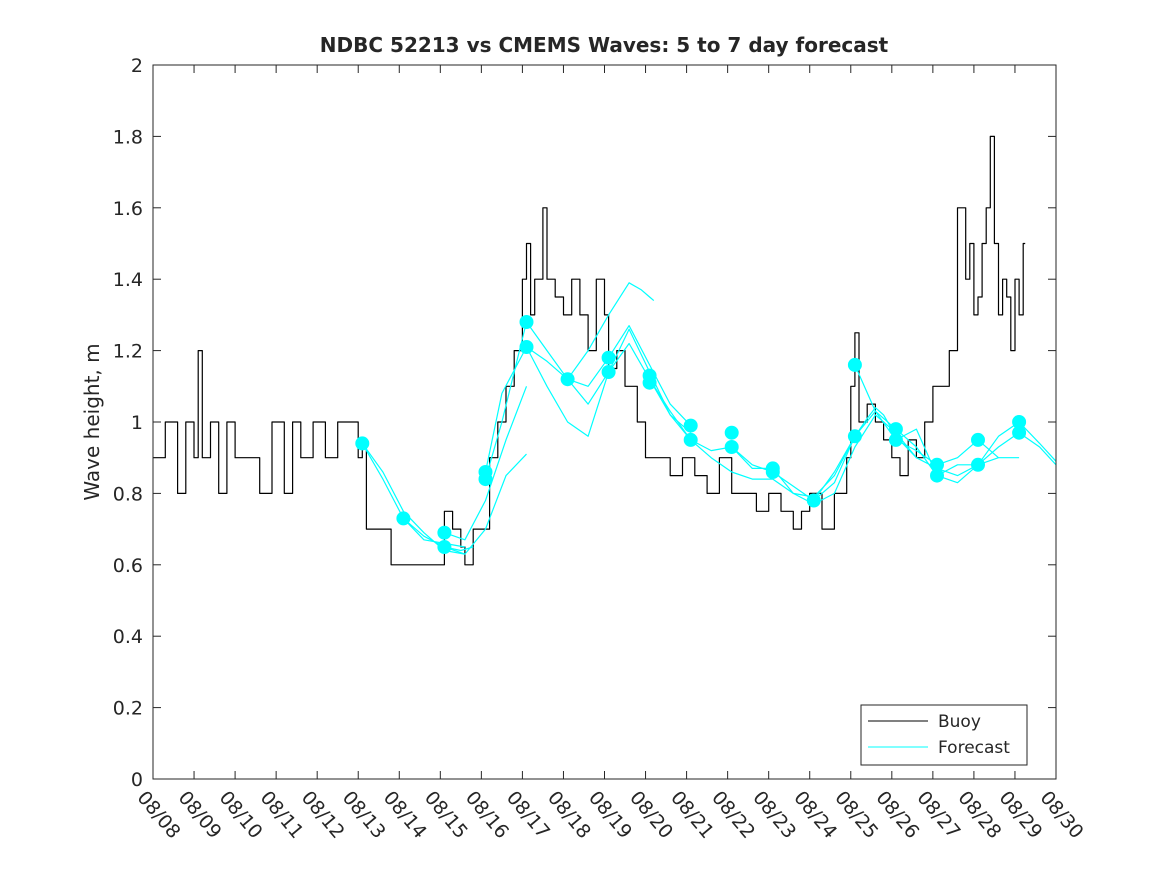  I want to click on y-tick-label: 1.8, so click(128, 137).